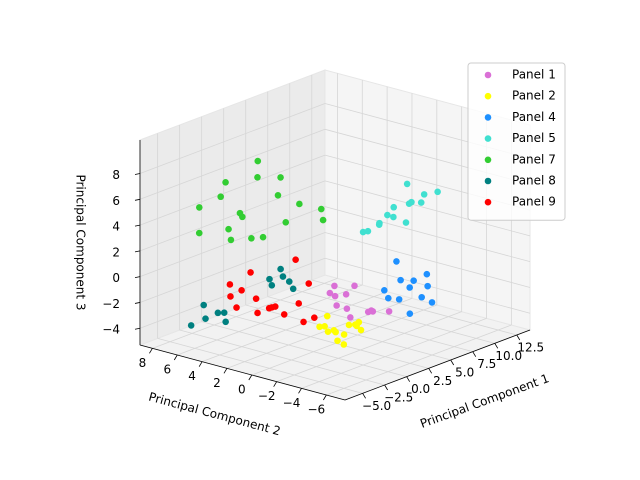 The height and width of the screenshot is (480, 640). Describe the element at coordinates (534, 75) in the screenshot. I see `legend-label: Panel 1` at that location.